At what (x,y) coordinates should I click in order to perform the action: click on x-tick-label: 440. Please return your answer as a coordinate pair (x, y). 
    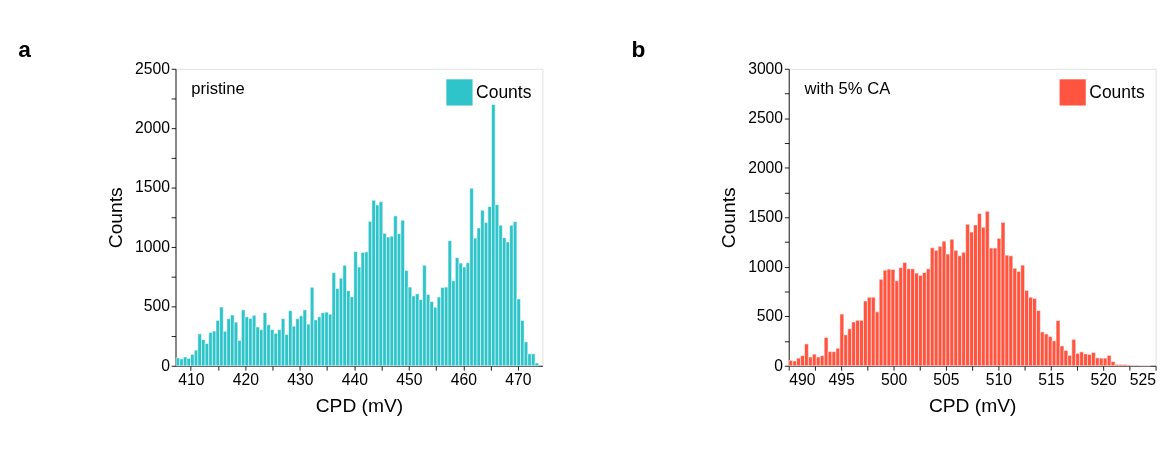
    Looking at the image, I should click on (355, 379).